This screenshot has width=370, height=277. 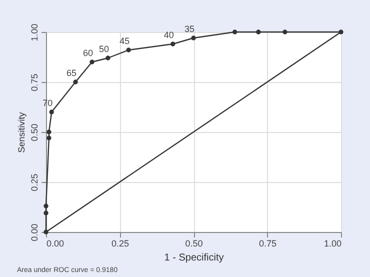 What do you see at coordinates (125, 41) in the screenshot?
I see `annotation: 45` at bounding box center [125, 41].